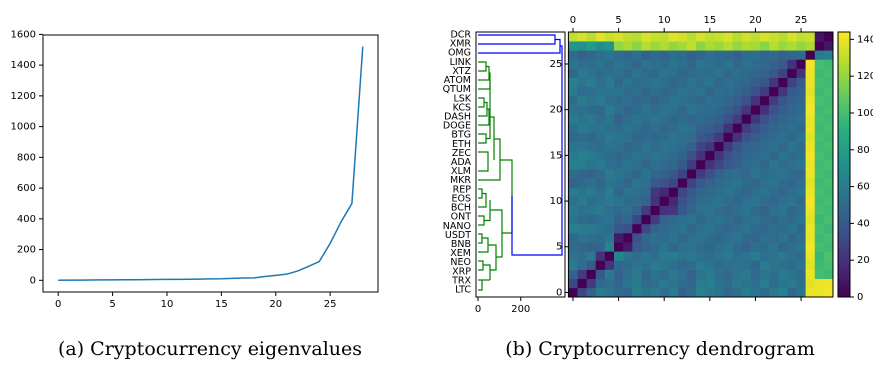  Describe the element at coordinates (461, 62) in the screenshot. I see `leaf-label: LINK` at that location.